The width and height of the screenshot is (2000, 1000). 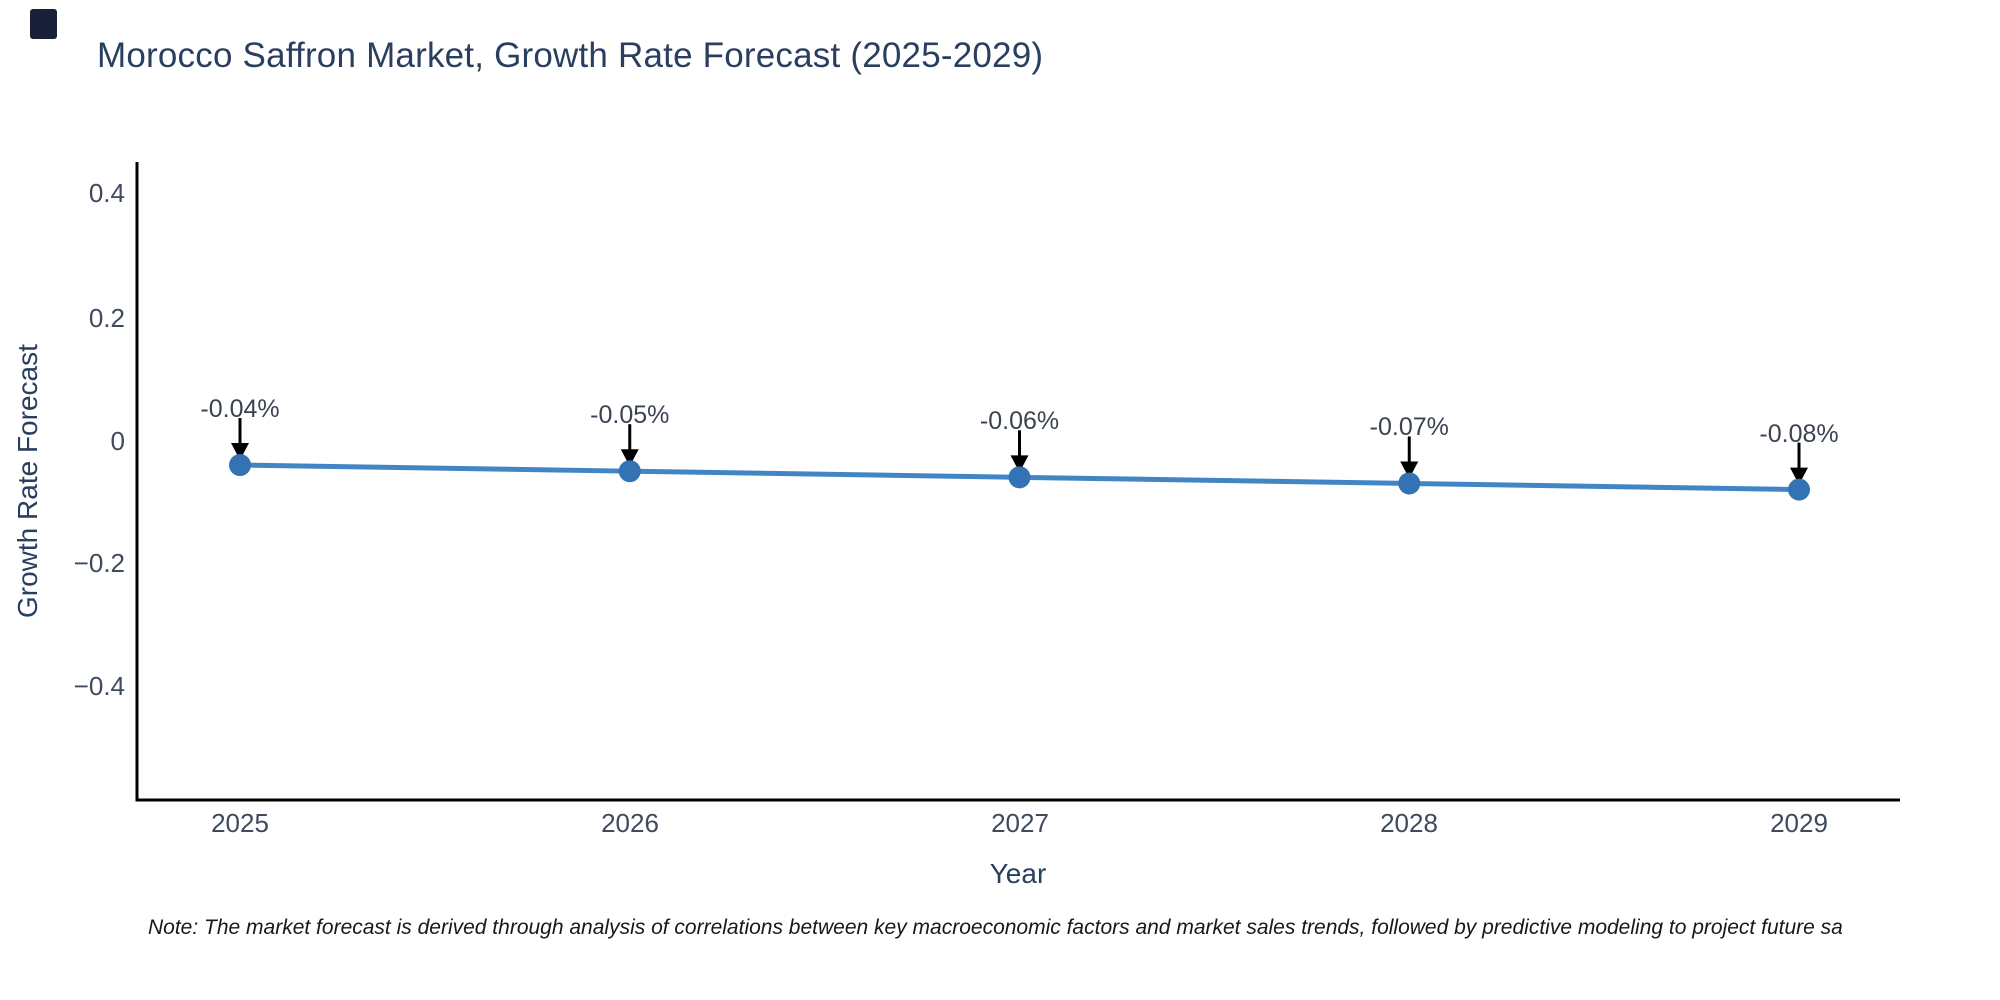 What do you see at coordinates (117, 441) in the screenshot?
I see `y-tick-label: 0` at bounding box center [117, 441].